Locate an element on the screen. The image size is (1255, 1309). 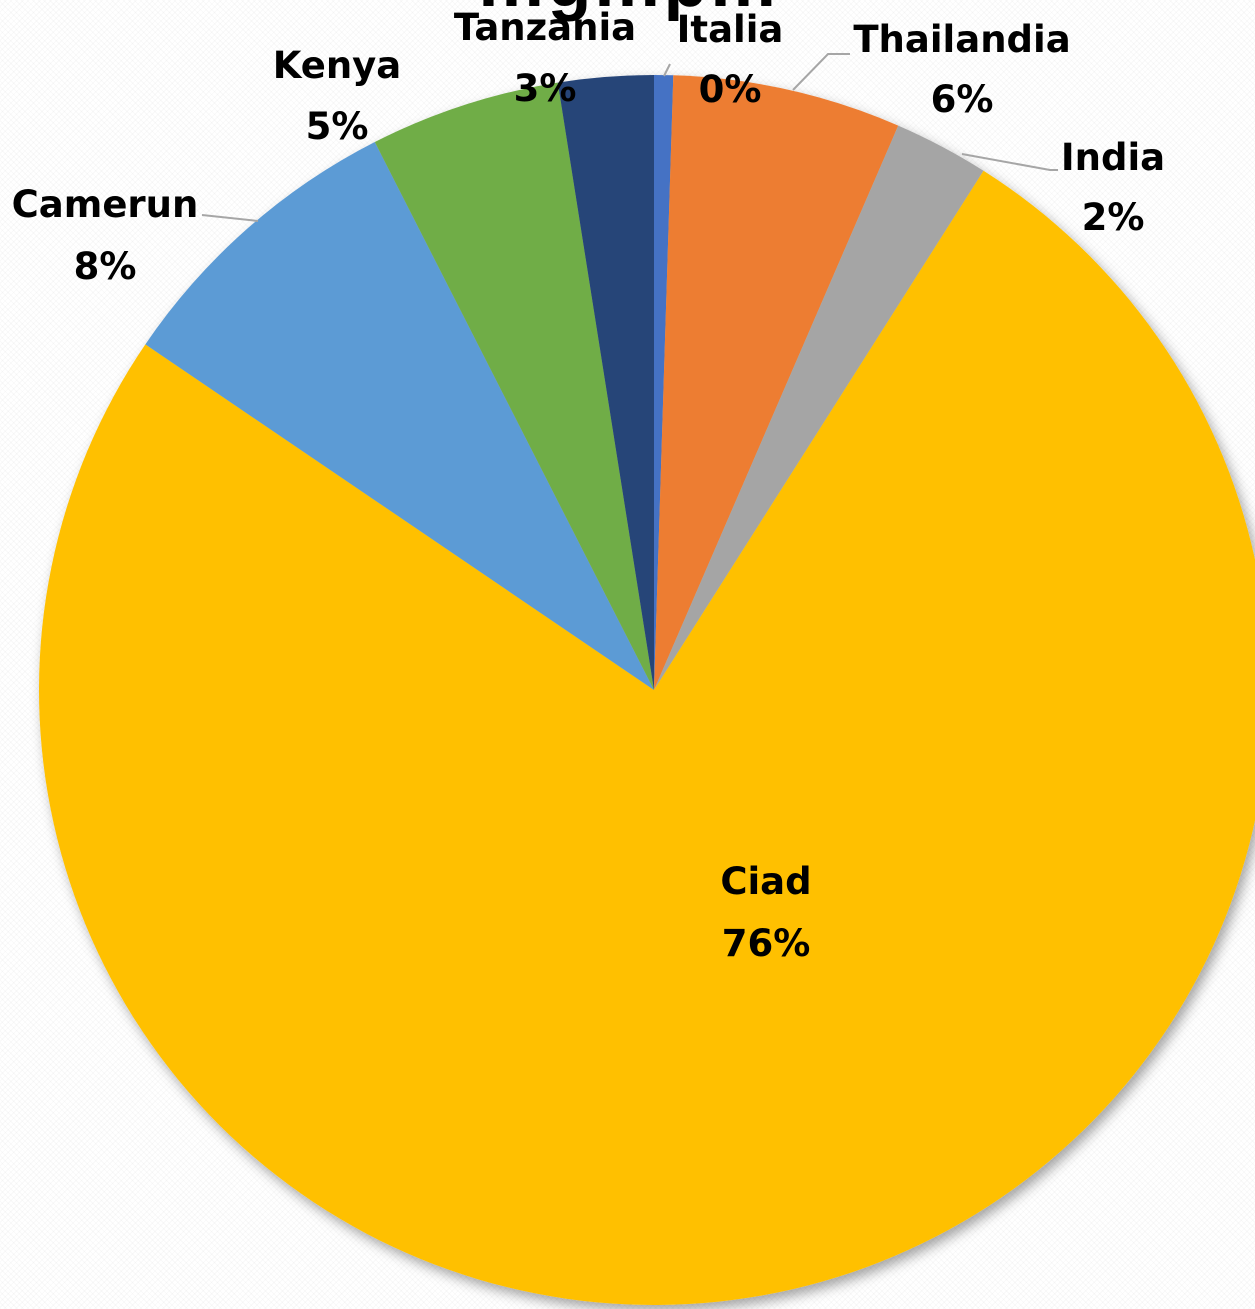
leader-line-thailandia is located at coordinates (821, 72).